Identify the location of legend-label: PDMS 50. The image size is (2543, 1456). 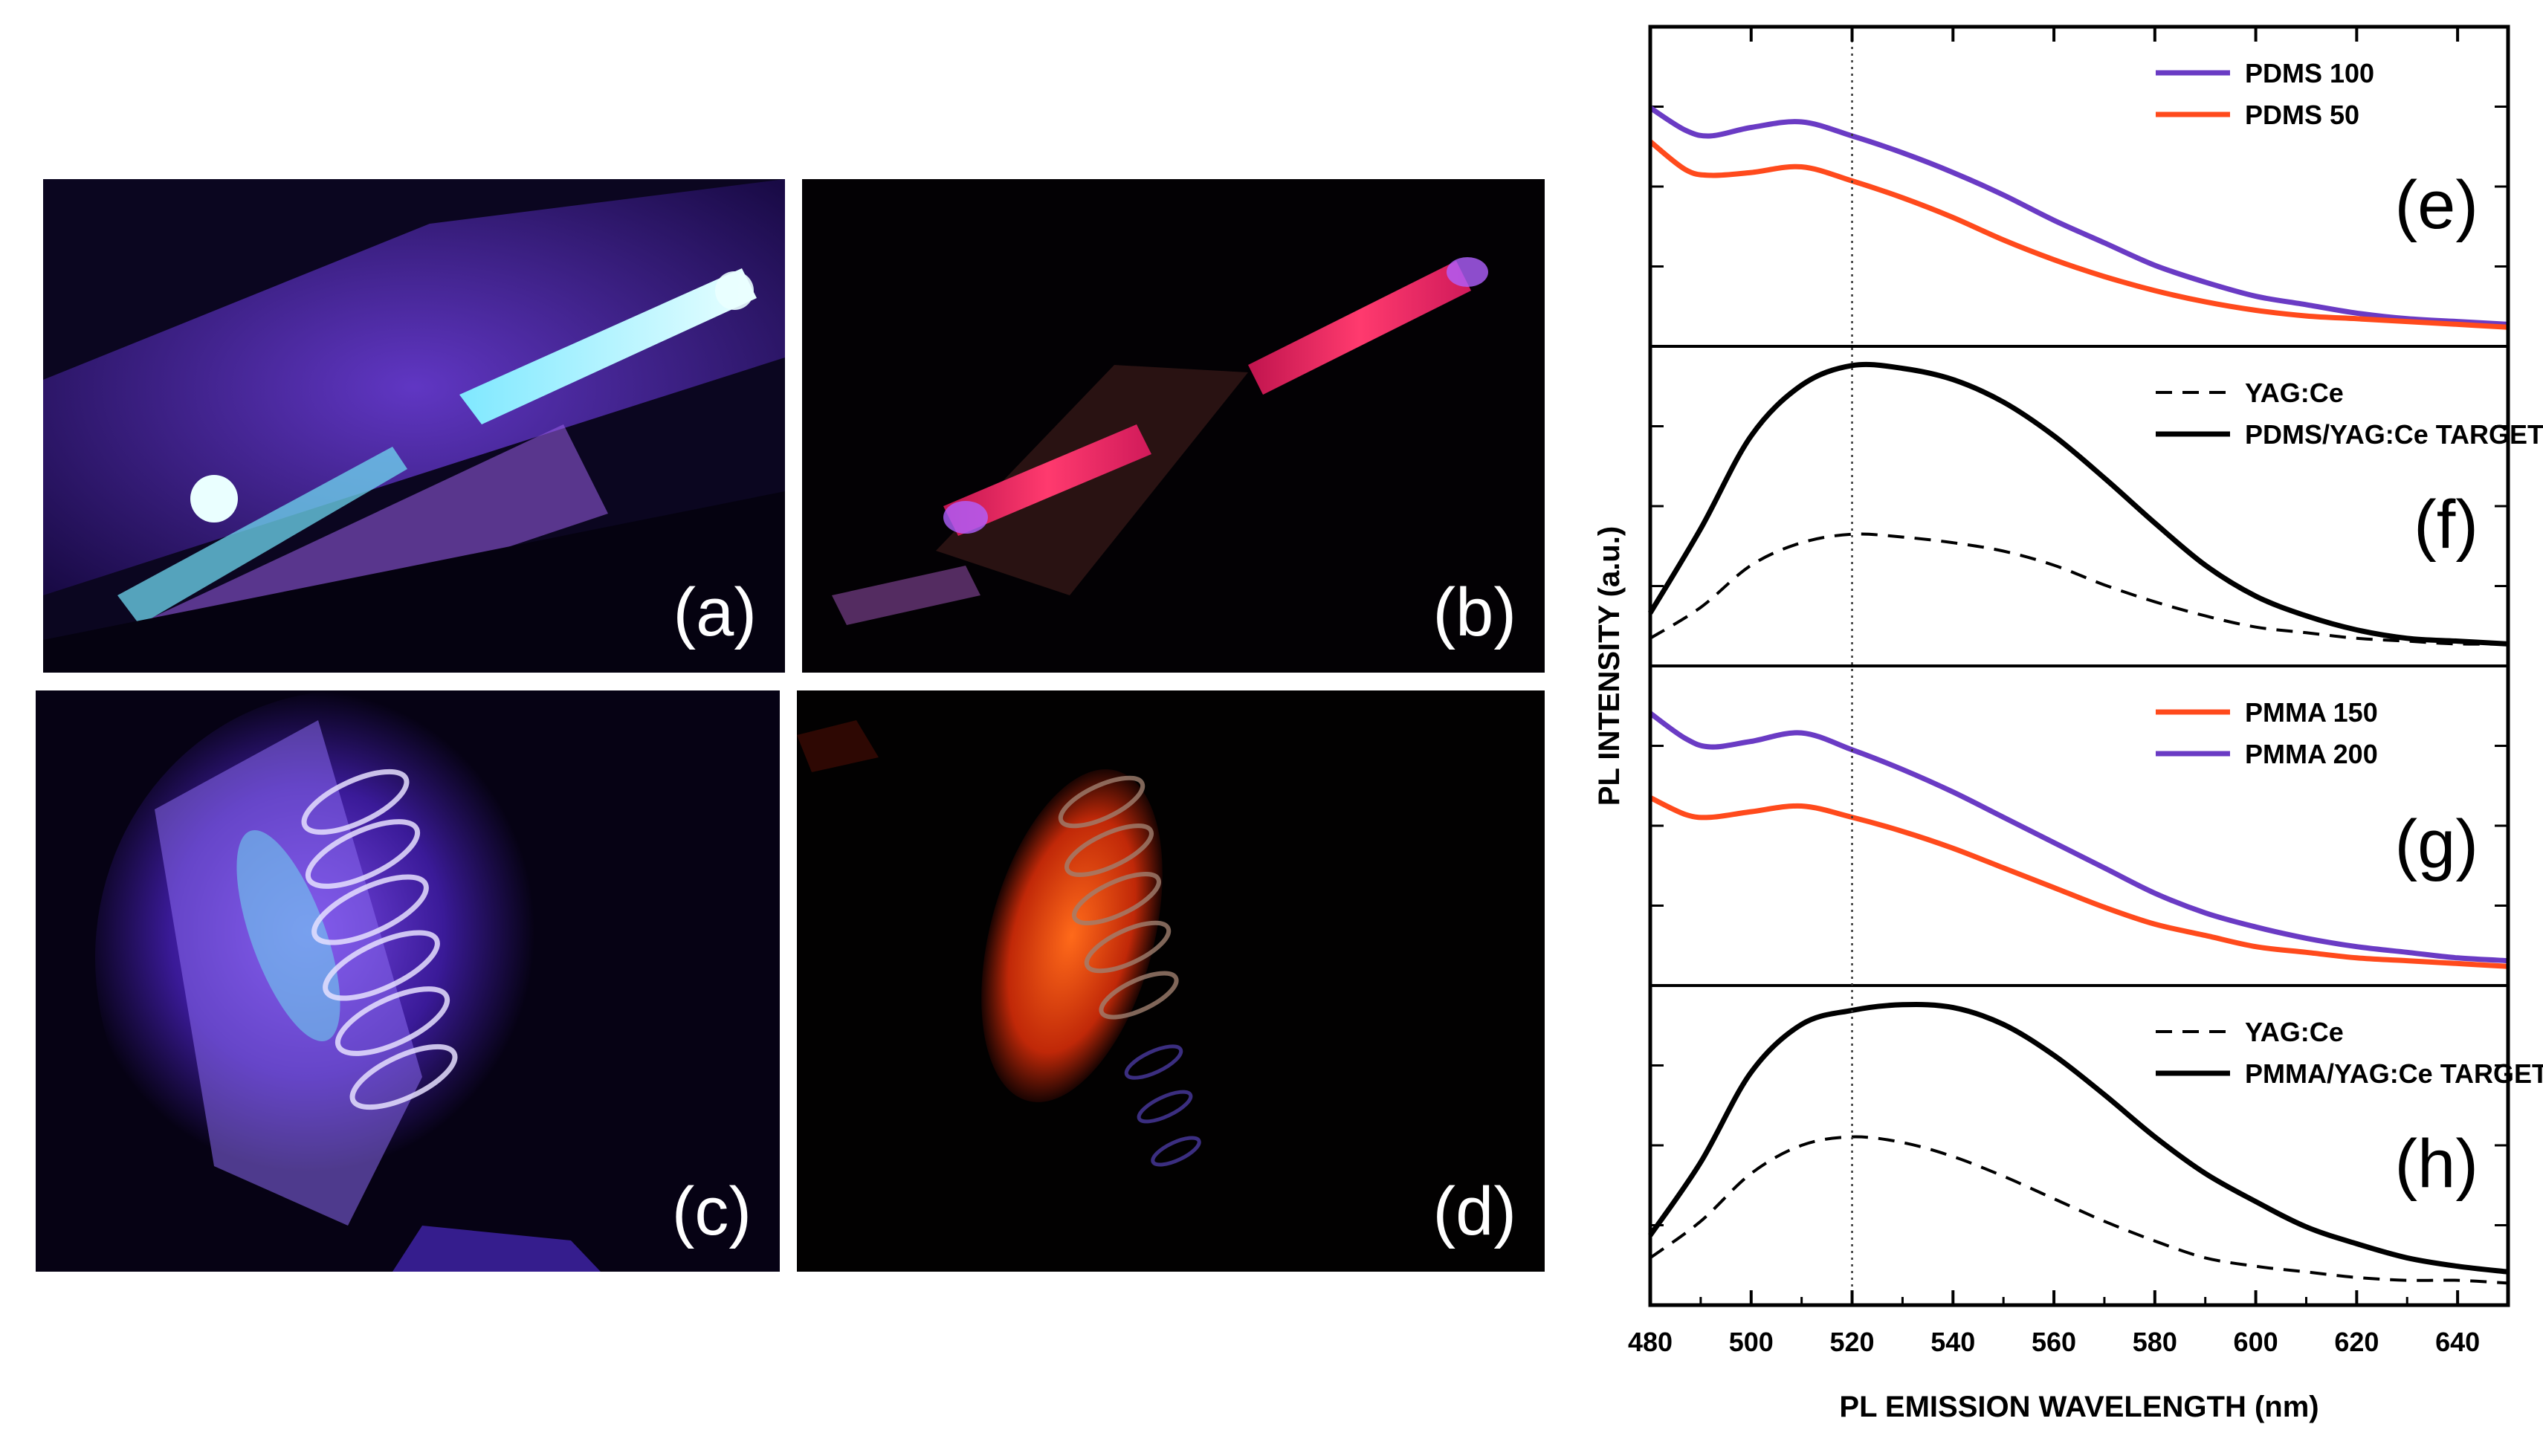
(2302, 115).